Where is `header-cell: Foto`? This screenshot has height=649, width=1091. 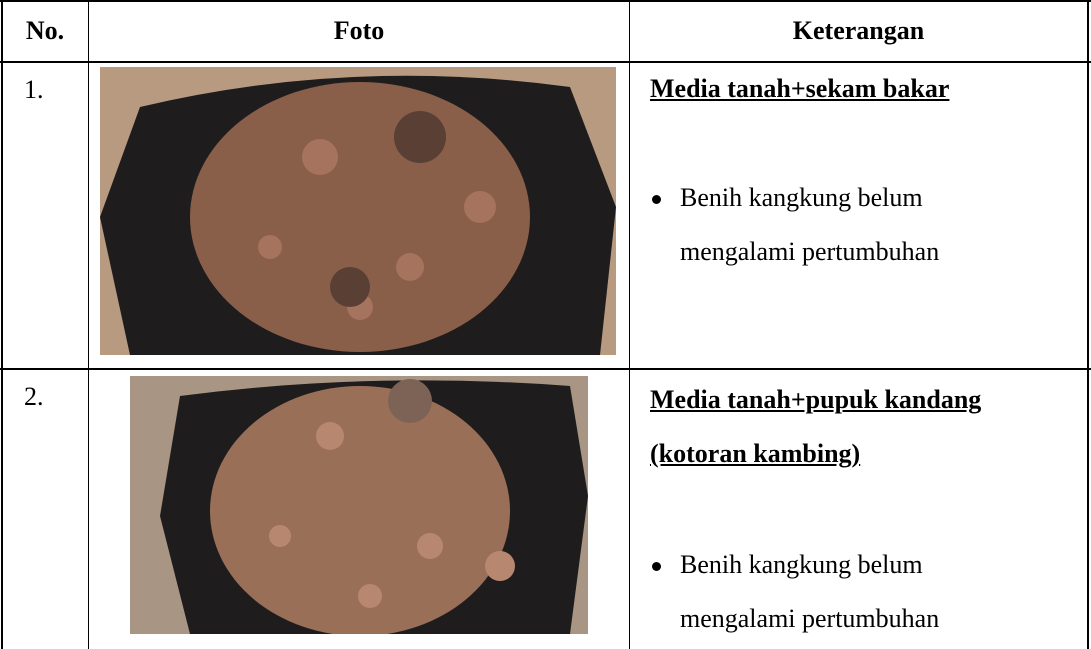 header-cell: Foto is located at coordinates (359, 30).